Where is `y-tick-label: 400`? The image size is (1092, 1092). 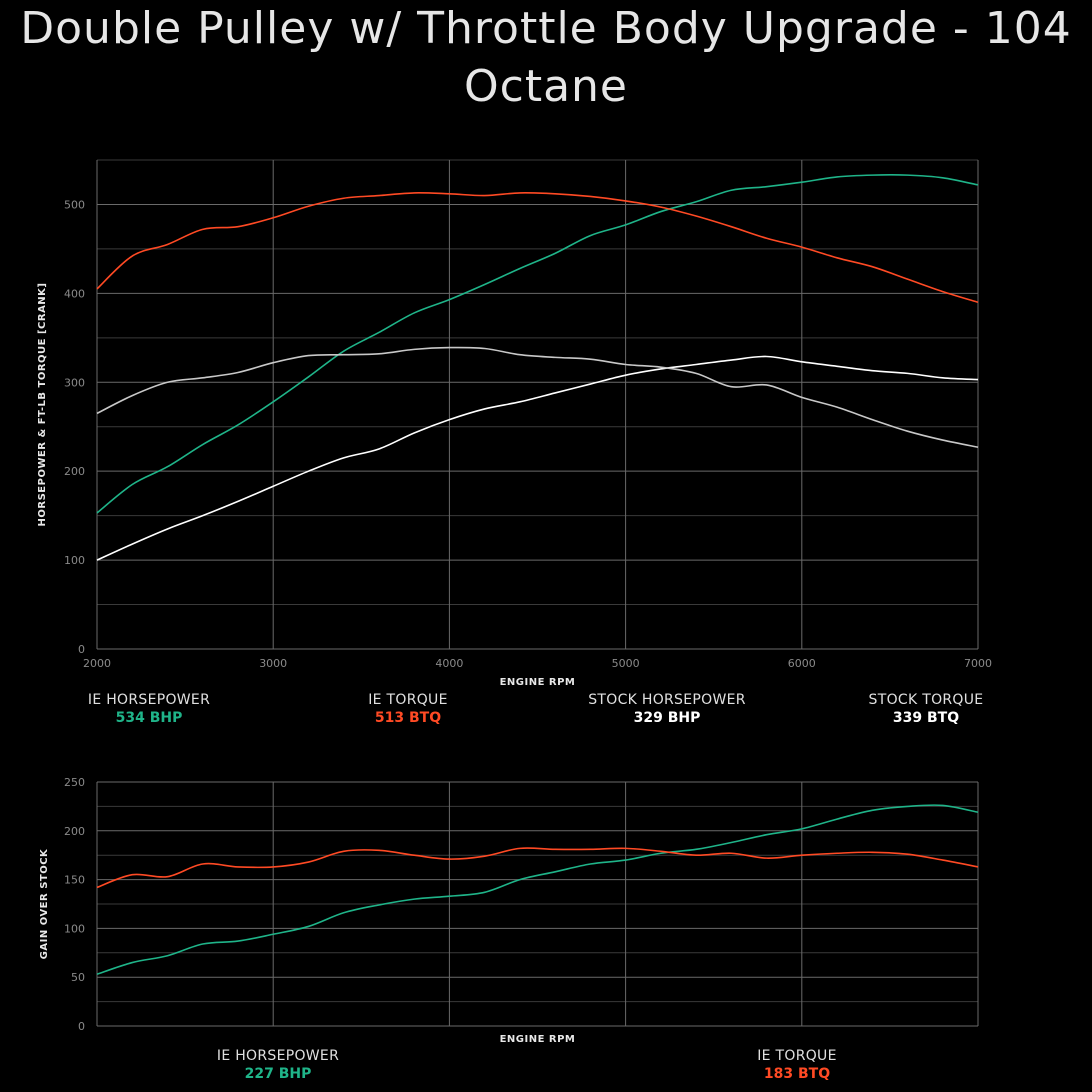
y-tick-label: 400 is located at coordinates (74, 293).